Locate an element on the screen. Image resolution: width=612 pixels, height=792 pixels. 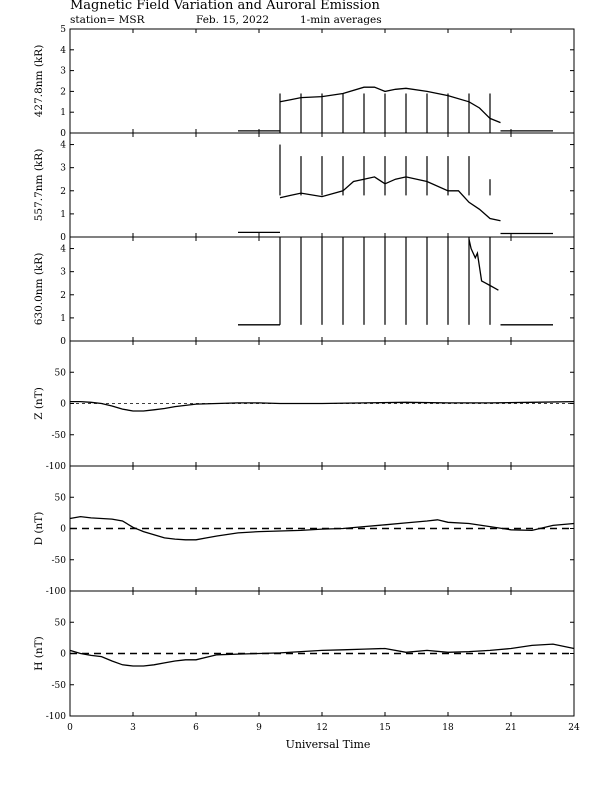
y-axis-label: H (nT) is located at coordinates (39, 653).